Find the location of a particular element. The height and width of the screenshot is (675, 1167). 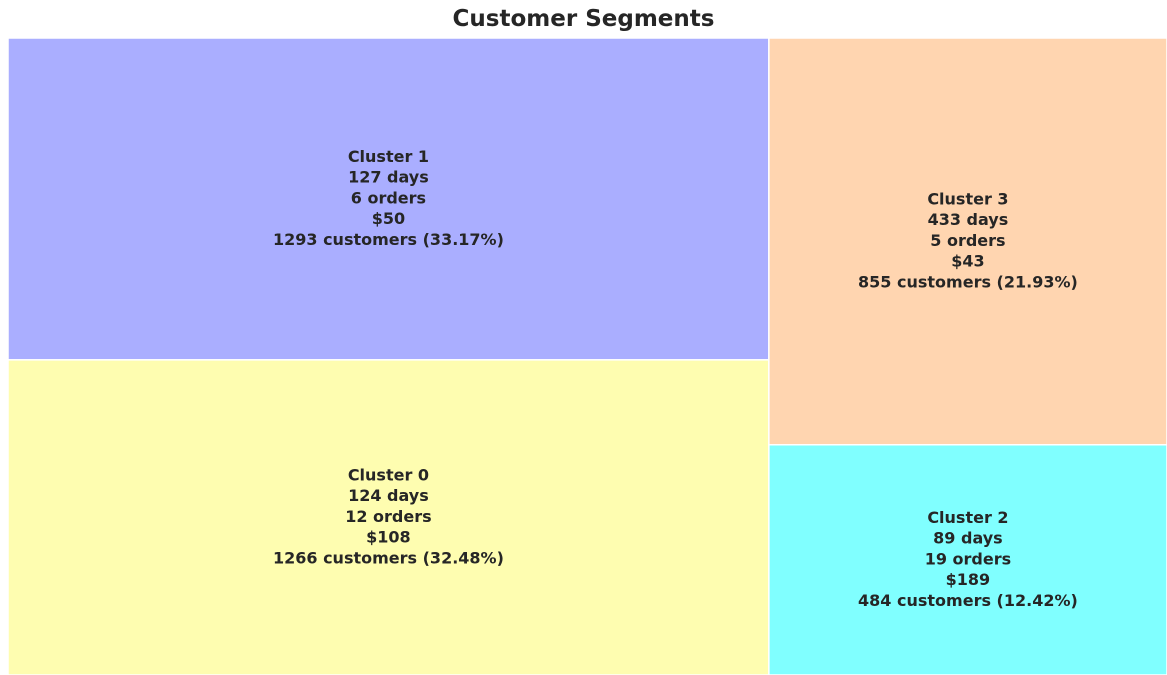

cell-recency-cluster-2: 89 days is located at coordinates (968, 538).